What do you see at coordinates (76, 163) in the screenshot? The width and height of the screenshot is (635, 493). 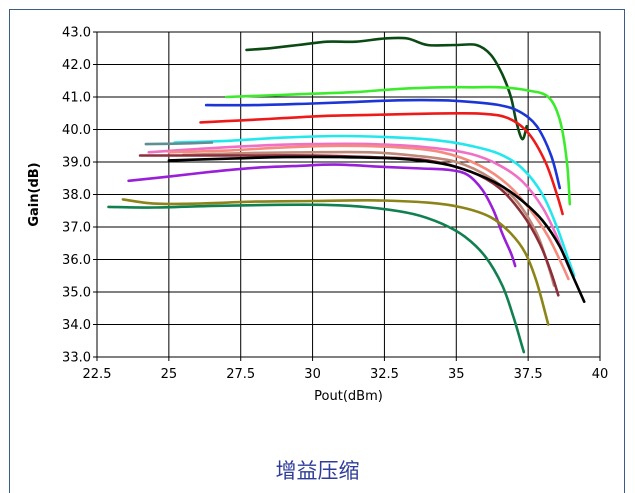 I see `y-tick-label: 39.0` at bounding box center [76, 163].